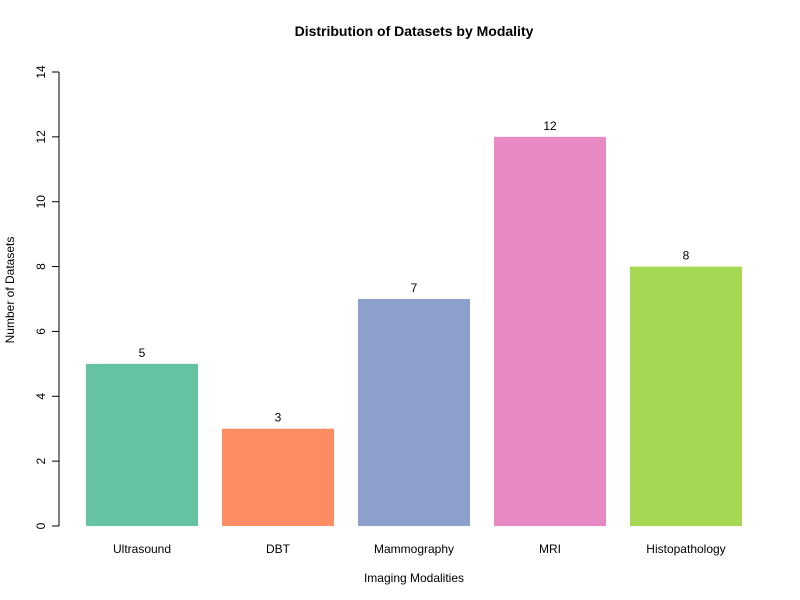  Describe the element at coordinates (142, 444) in the screenshot. I see `bar-ultrasound` at that location.